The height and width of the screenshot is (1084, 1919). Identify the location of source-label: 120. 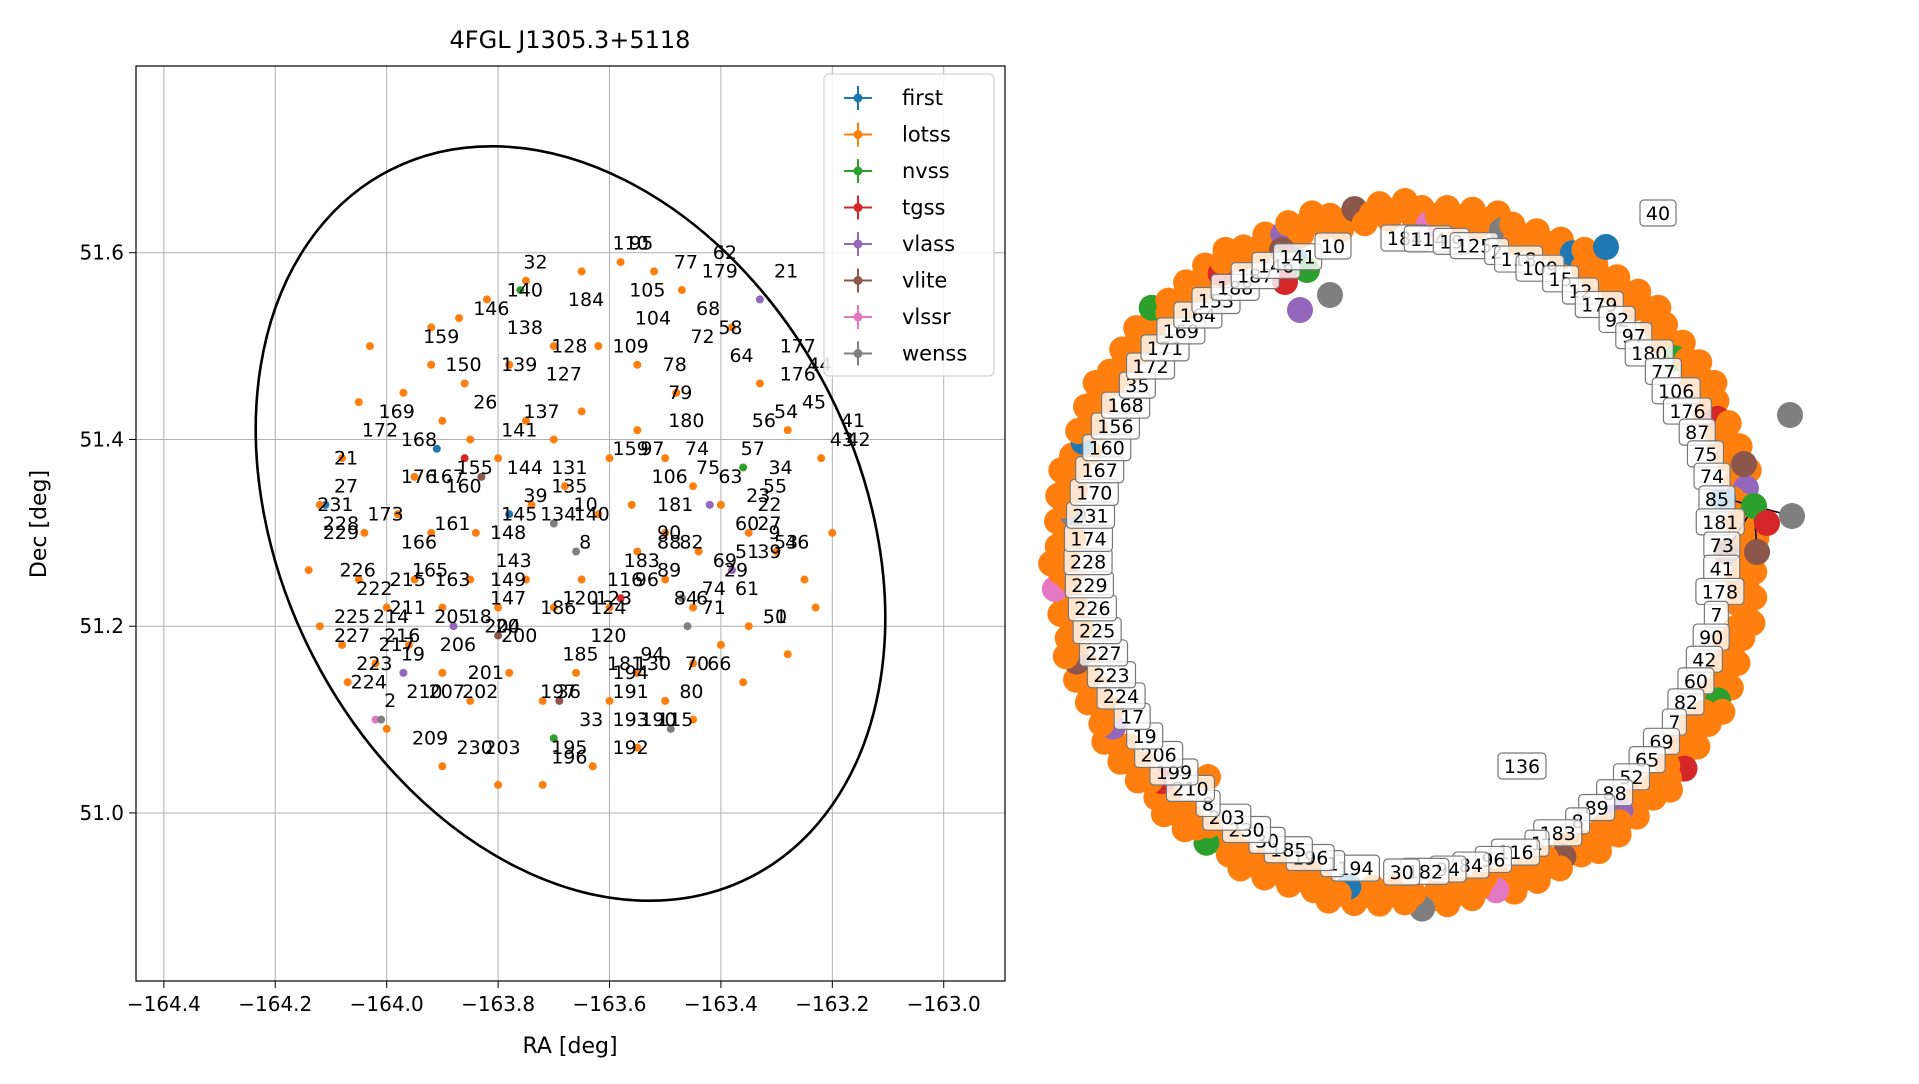
(608, 636).